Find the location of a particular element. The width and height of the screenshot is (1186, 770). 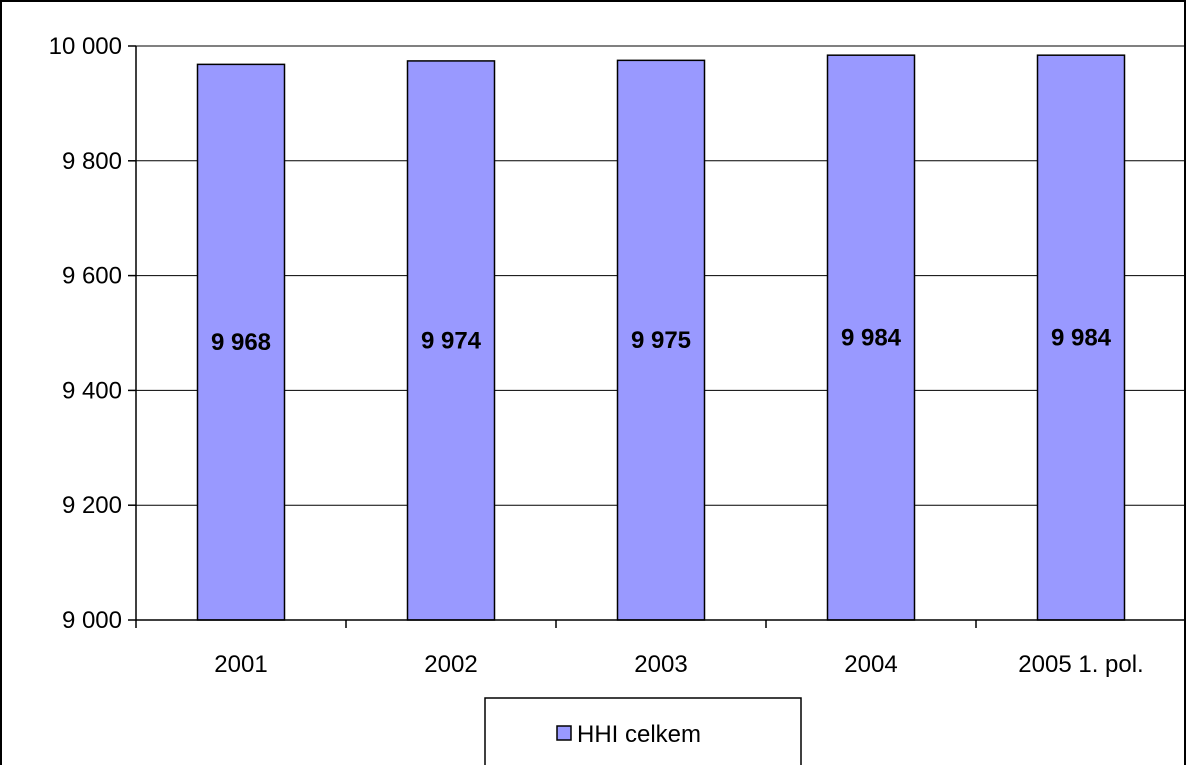

legend-box is located at coordinates (643, 733).